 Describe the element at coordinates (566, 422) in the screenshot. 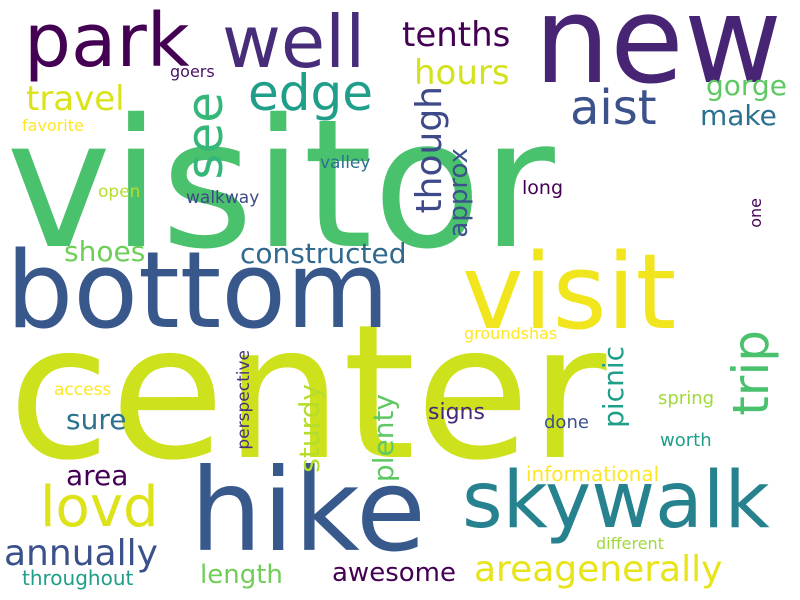

I see `word-done: done` at that location.